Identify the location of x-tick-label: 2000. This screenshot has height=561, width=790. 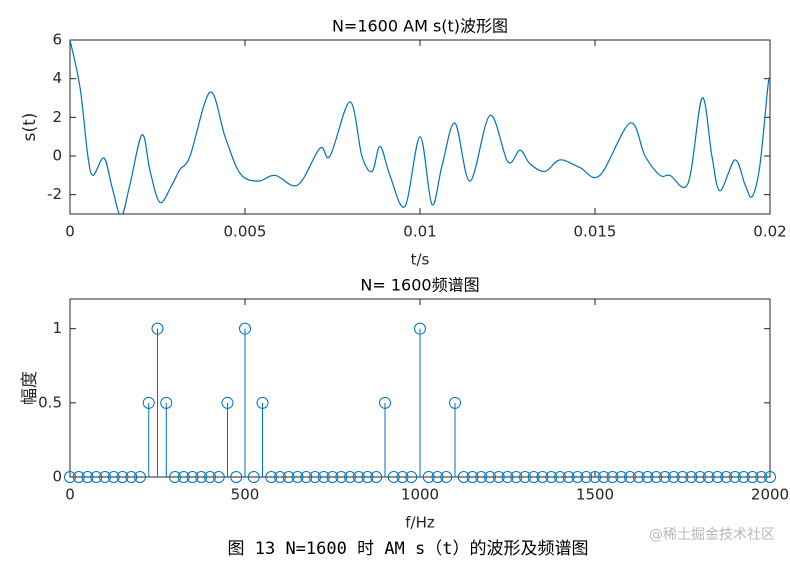
(770, 495).